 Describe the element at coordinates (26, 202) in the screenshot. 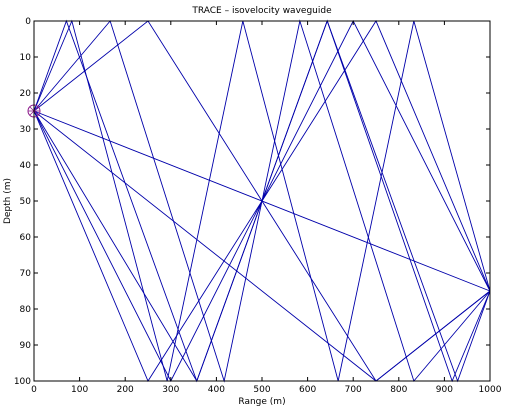

I see `y-tick-label: 50` at that location.